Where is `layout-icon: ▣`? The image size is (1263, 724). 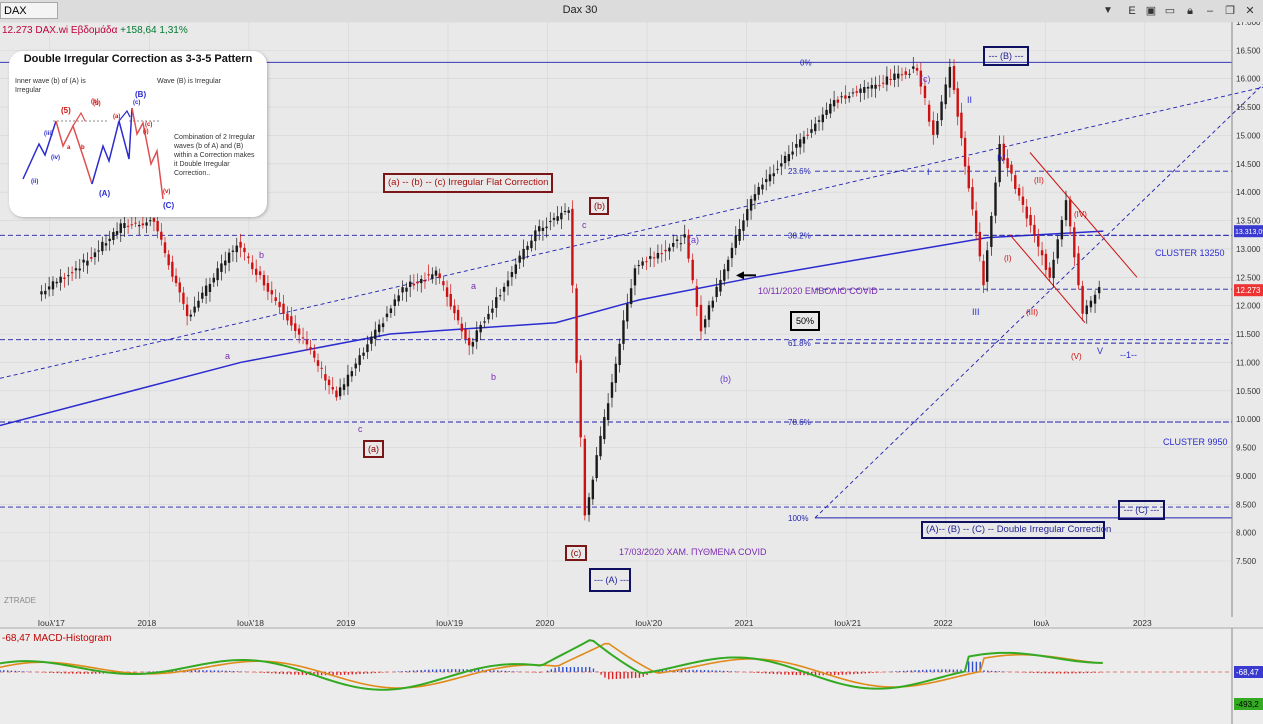 layout-icon: ▣ is located at coordinates (1151, 11).